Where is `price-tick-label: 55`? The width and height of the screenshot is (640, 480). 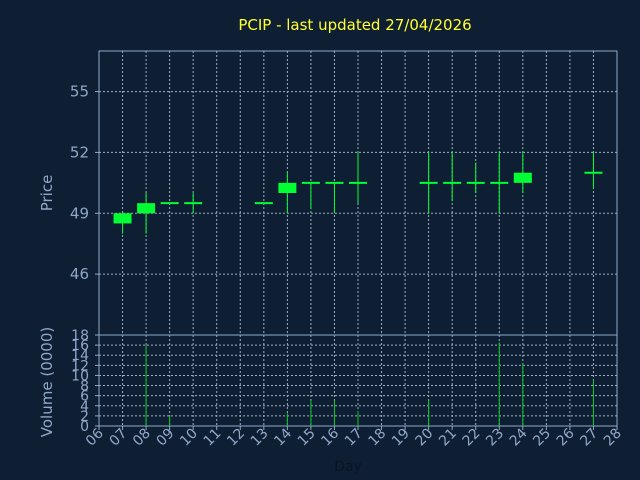 price-tick-label: 55 is located at coordinates (79, 92).